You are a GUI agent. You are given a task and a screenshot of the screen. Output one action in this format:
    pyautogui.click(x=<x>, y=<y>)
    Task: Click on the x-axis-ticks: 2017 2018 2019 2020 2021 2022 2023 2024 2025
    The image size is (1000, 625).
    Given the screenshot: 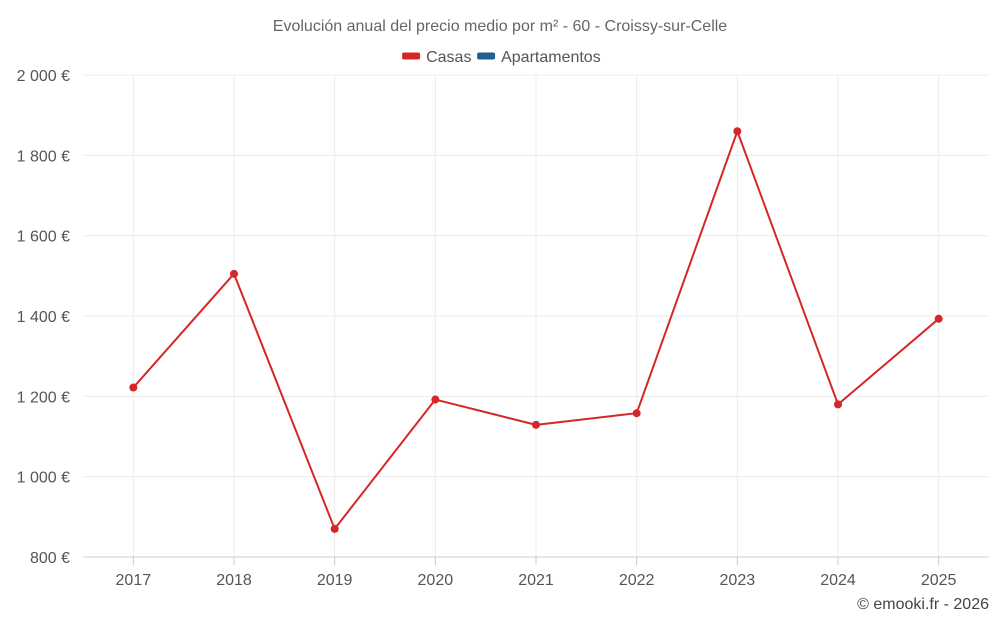 What is the action you would take?
    pyautogui.click(x=536, y=580)
    